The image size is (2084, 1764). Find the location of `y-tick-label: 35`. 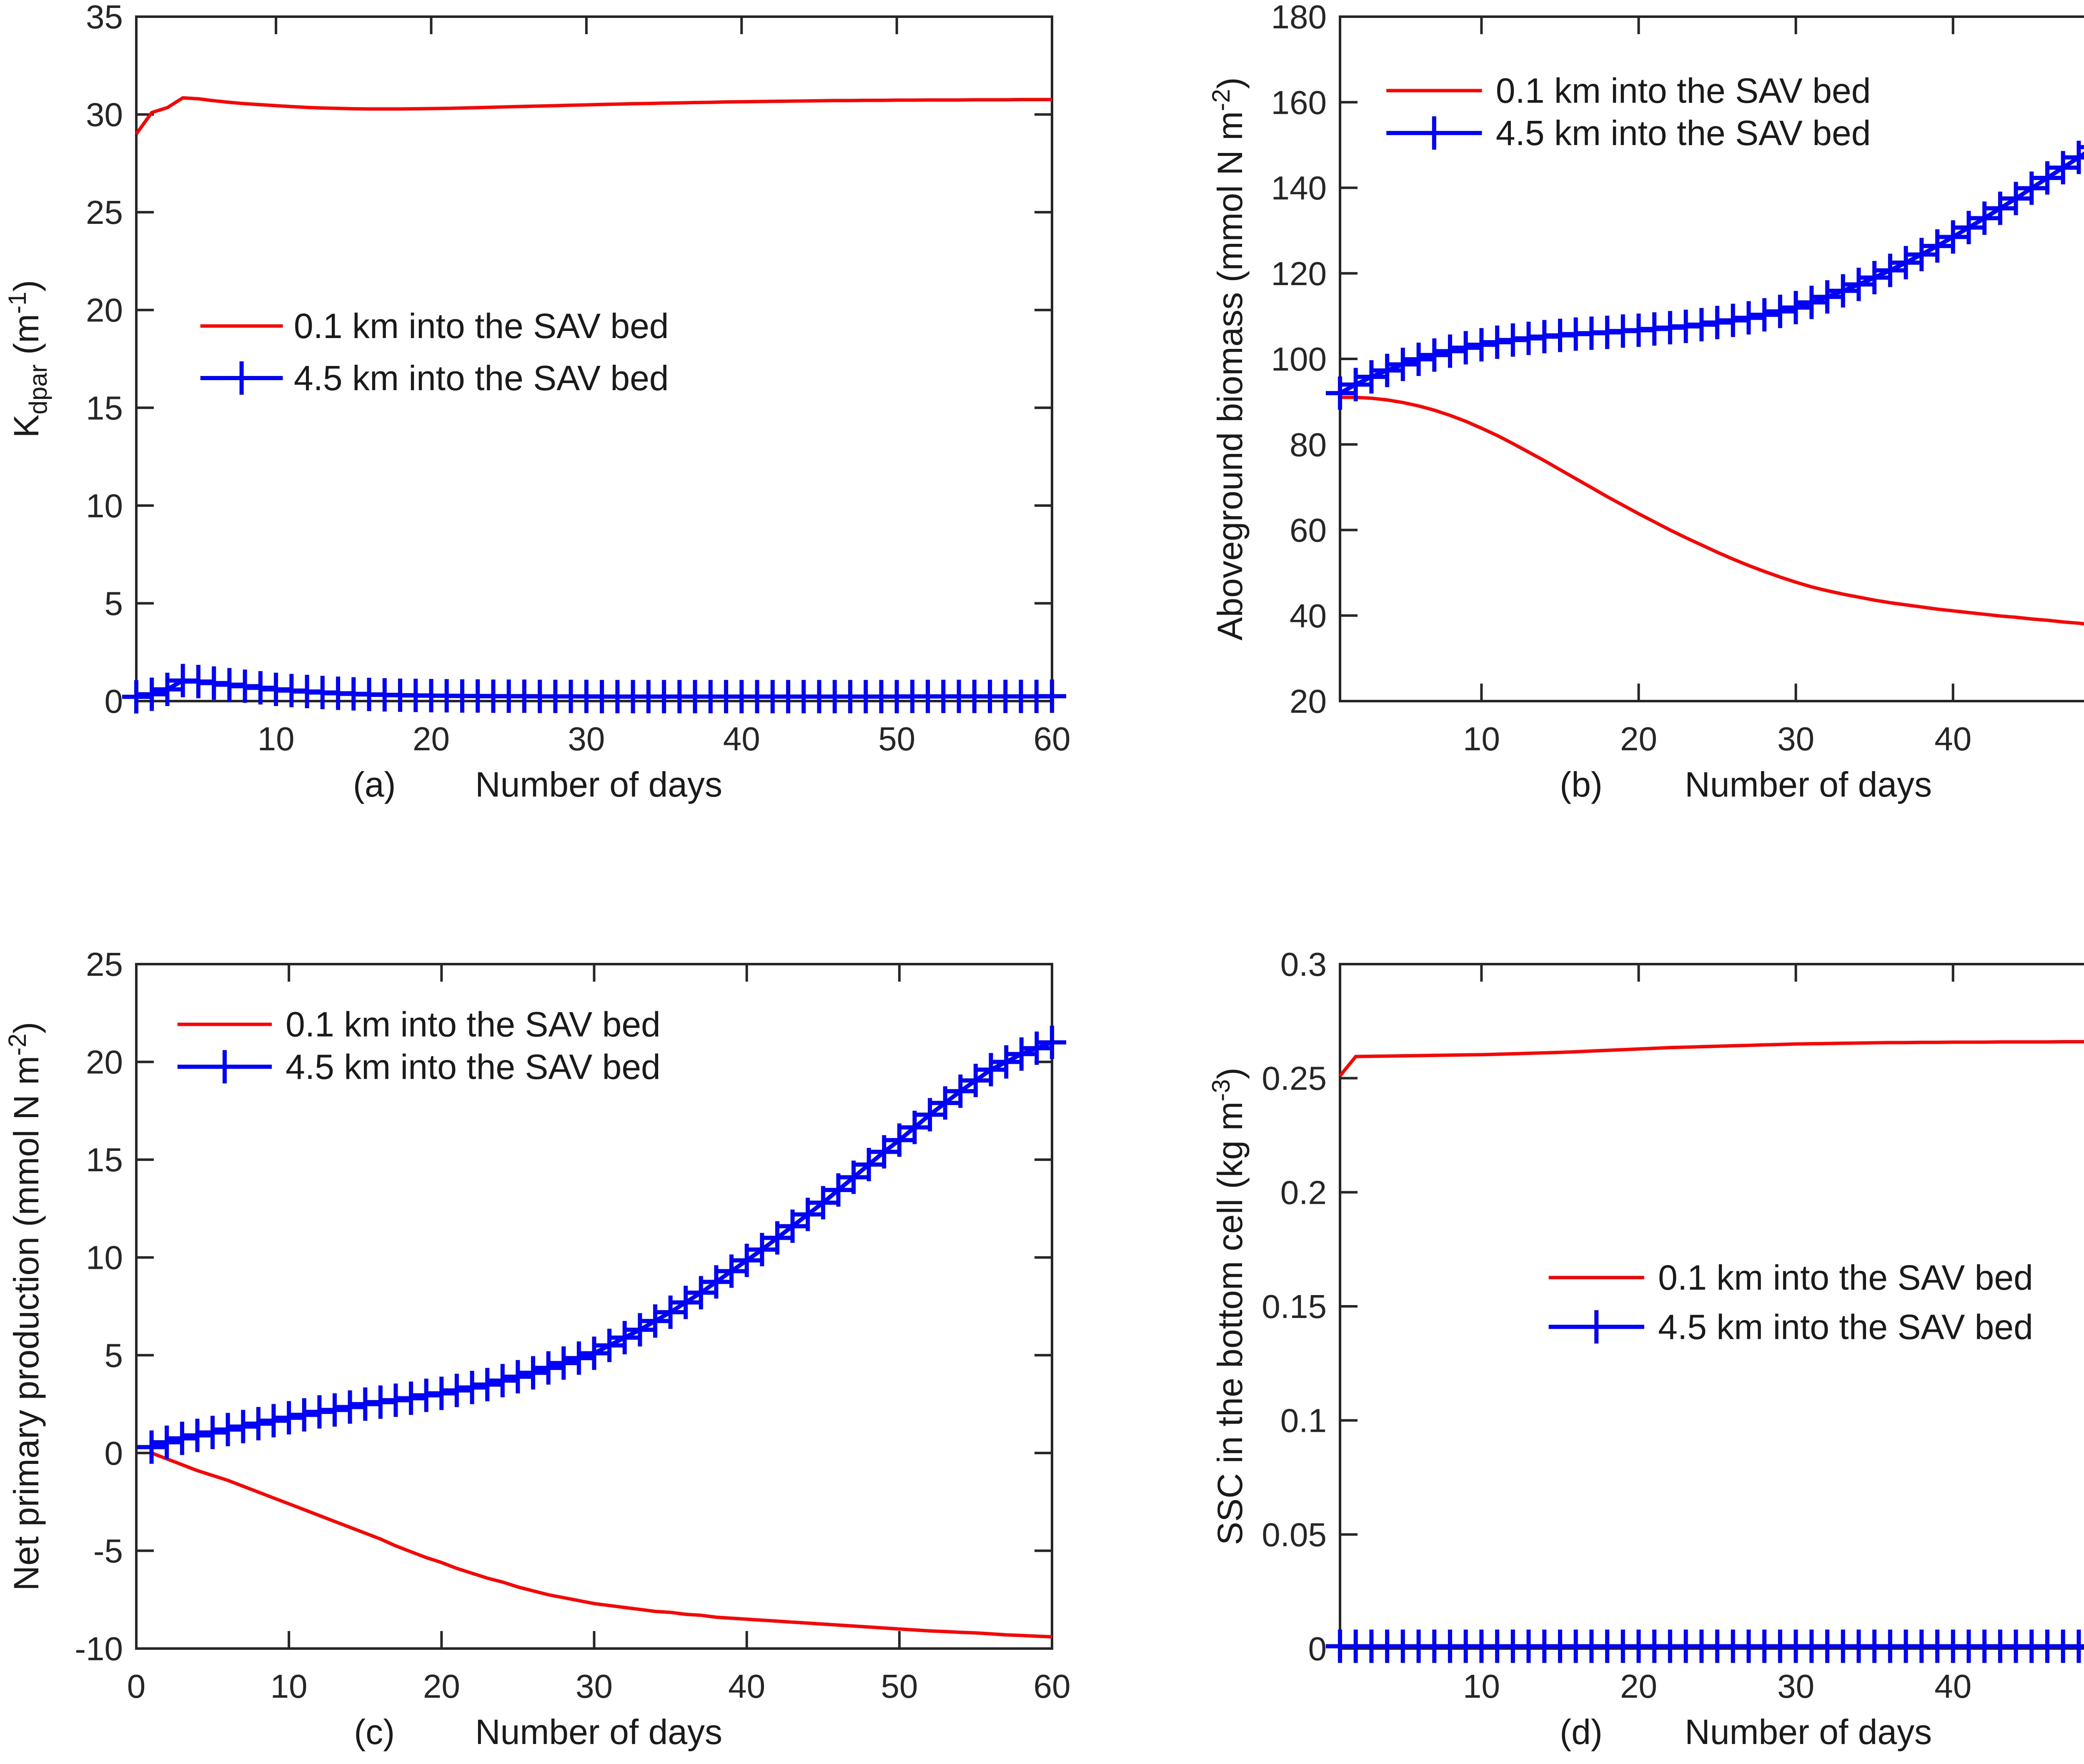

y-tick-label: 35 is located at coordinates (104, 17).